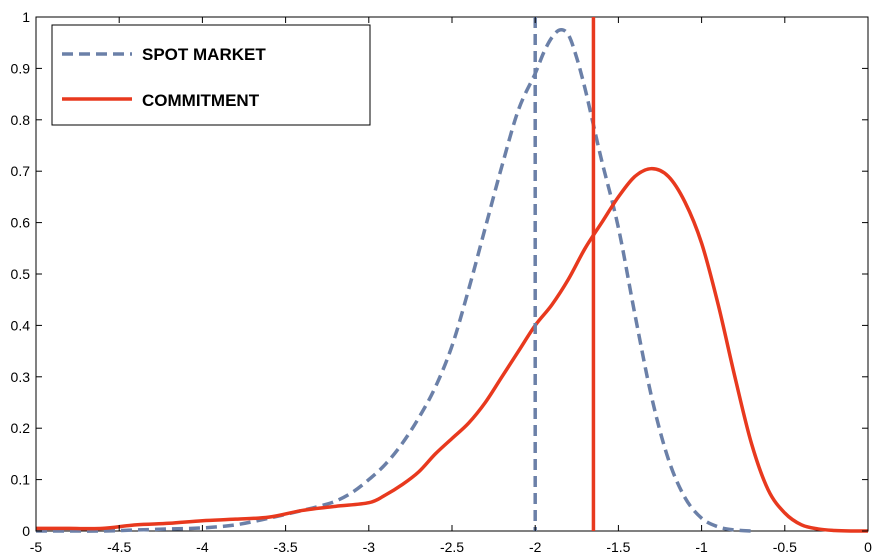  I want to click on x-tick-label: -2, so click(535, 547).